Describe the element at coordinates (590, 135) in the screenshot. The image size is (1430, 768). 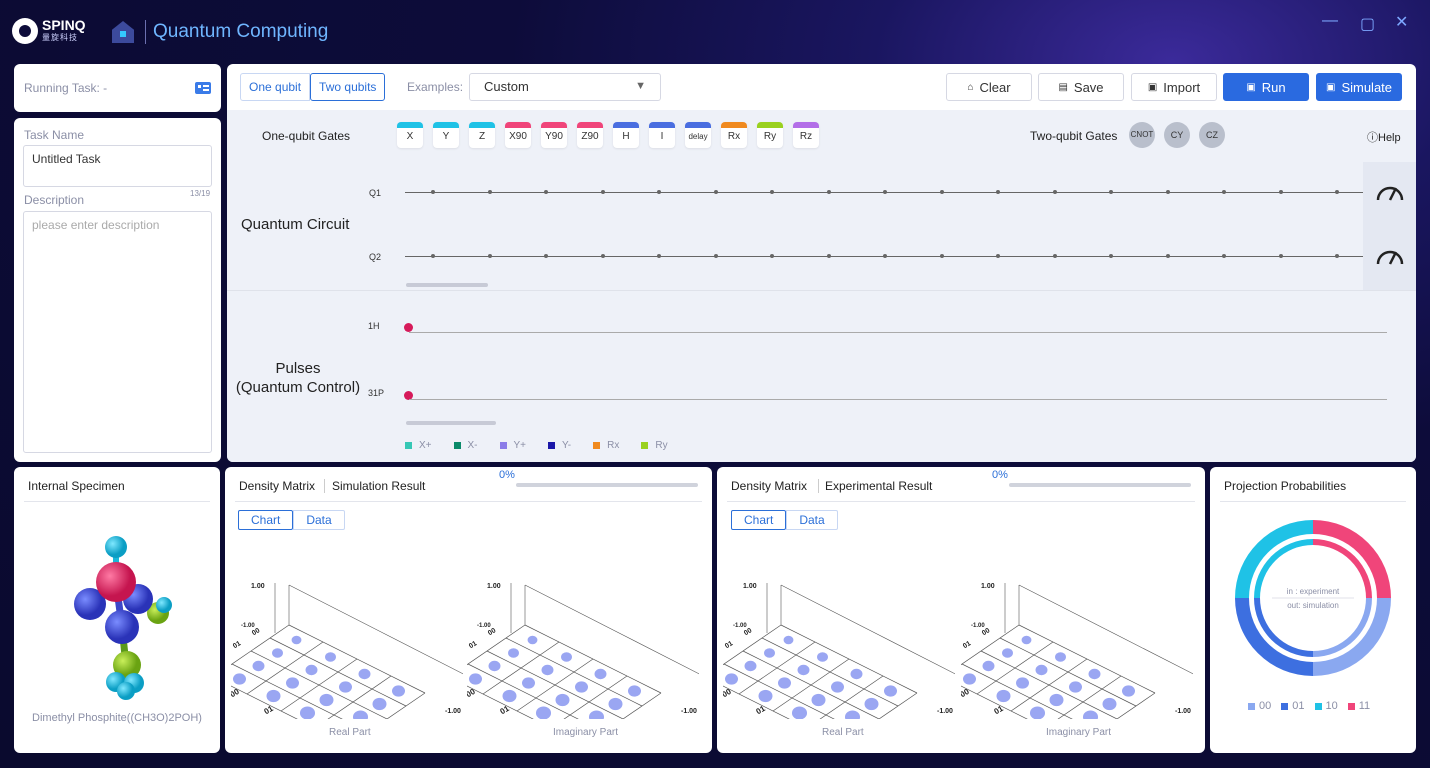
I see `gate-z90: Z90` at that location.